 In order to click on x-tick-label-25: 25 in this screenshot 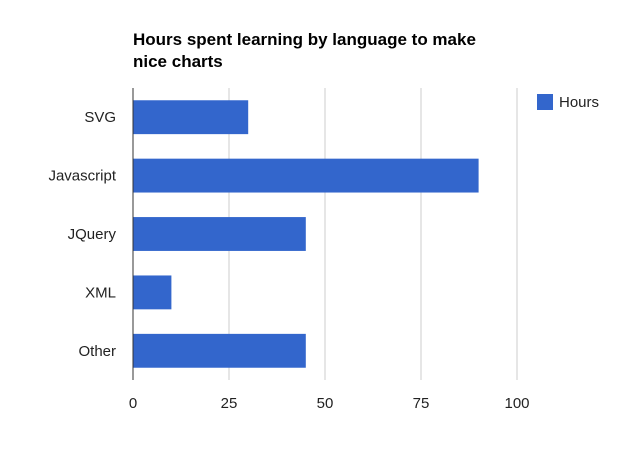, I will do `click(229, 403)`.